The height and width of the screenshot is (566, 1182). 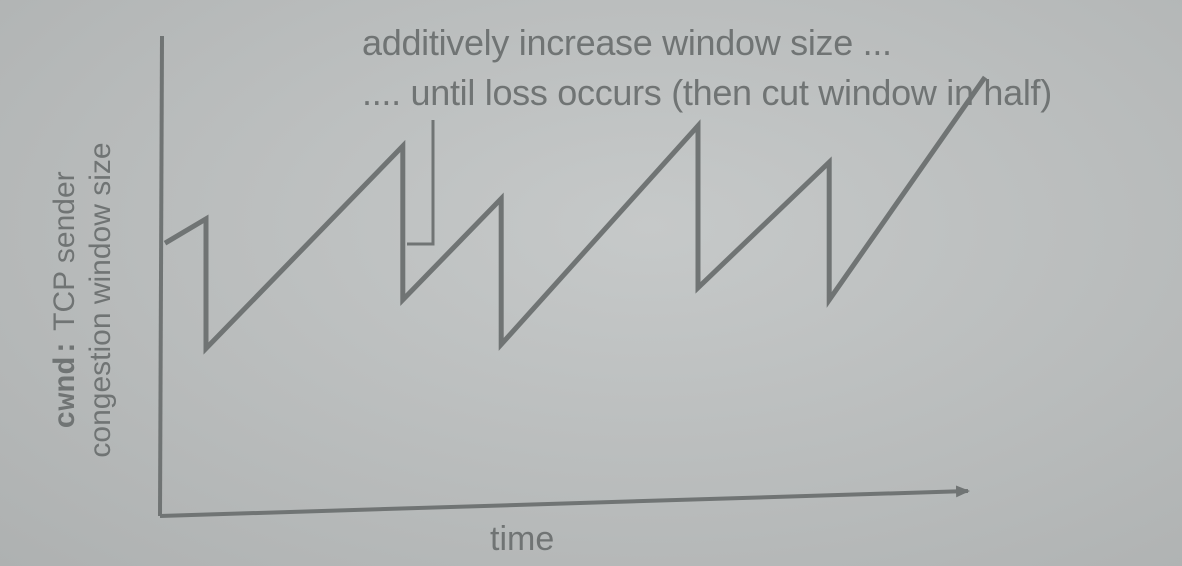 I want to click on annotation-pointer, so click(x=421, y=183).